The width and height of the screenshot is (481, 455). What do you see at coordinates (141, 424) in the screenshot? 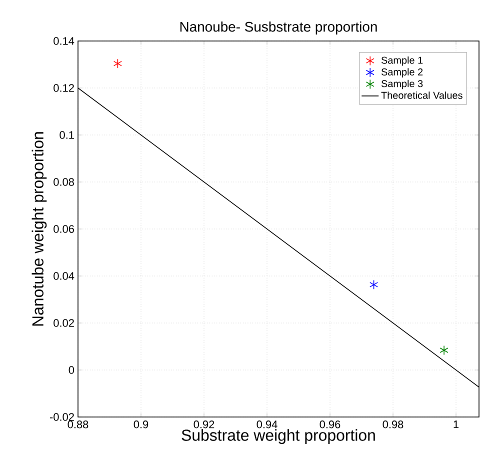
I see `x-tick-label: 0.9` at bounding box center [141, 424].